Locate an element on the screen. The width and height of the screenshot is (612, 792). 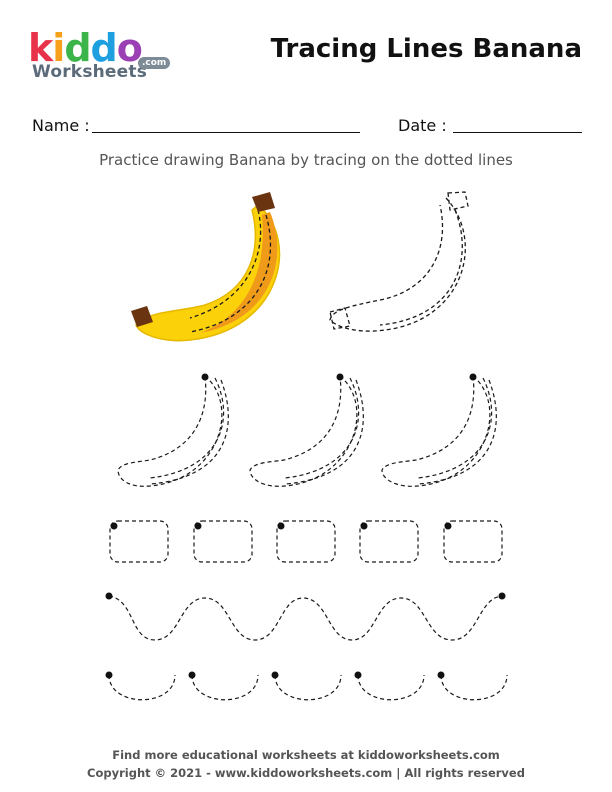
date-field is located at coordinates (517, 132).